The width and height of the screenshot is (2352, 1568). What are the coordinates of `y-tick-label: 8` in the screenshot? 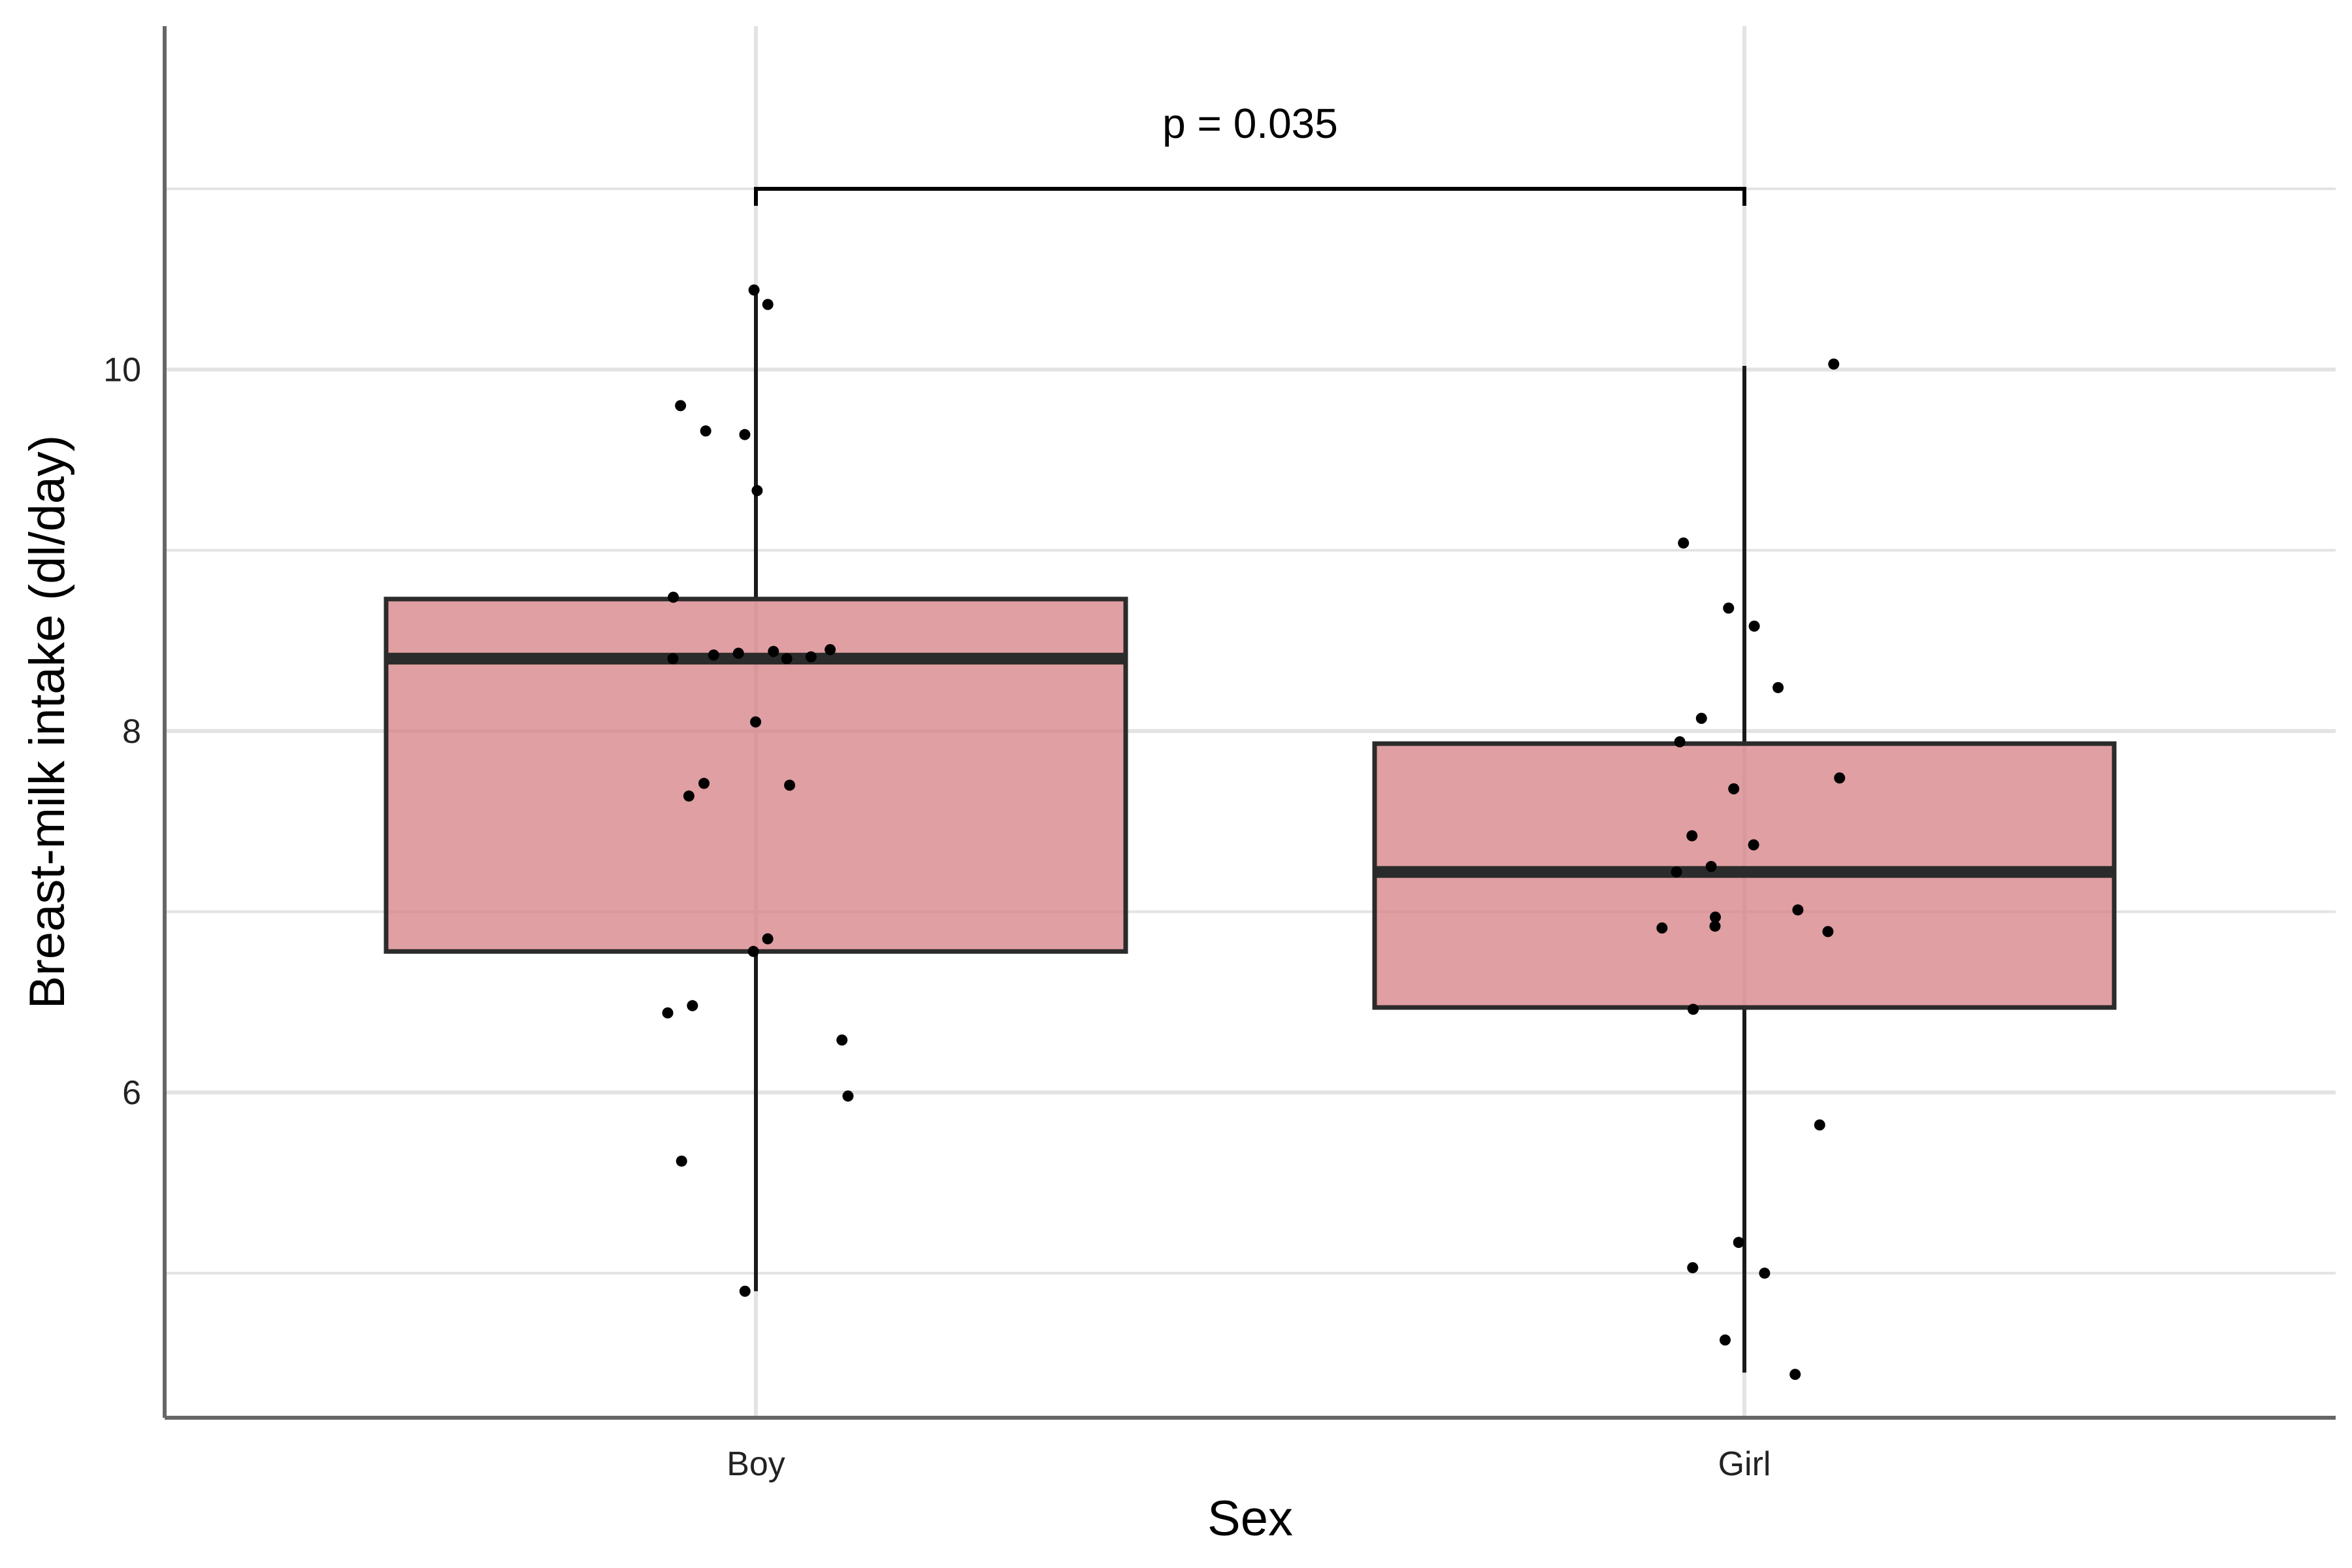 It's located at (131, 732).